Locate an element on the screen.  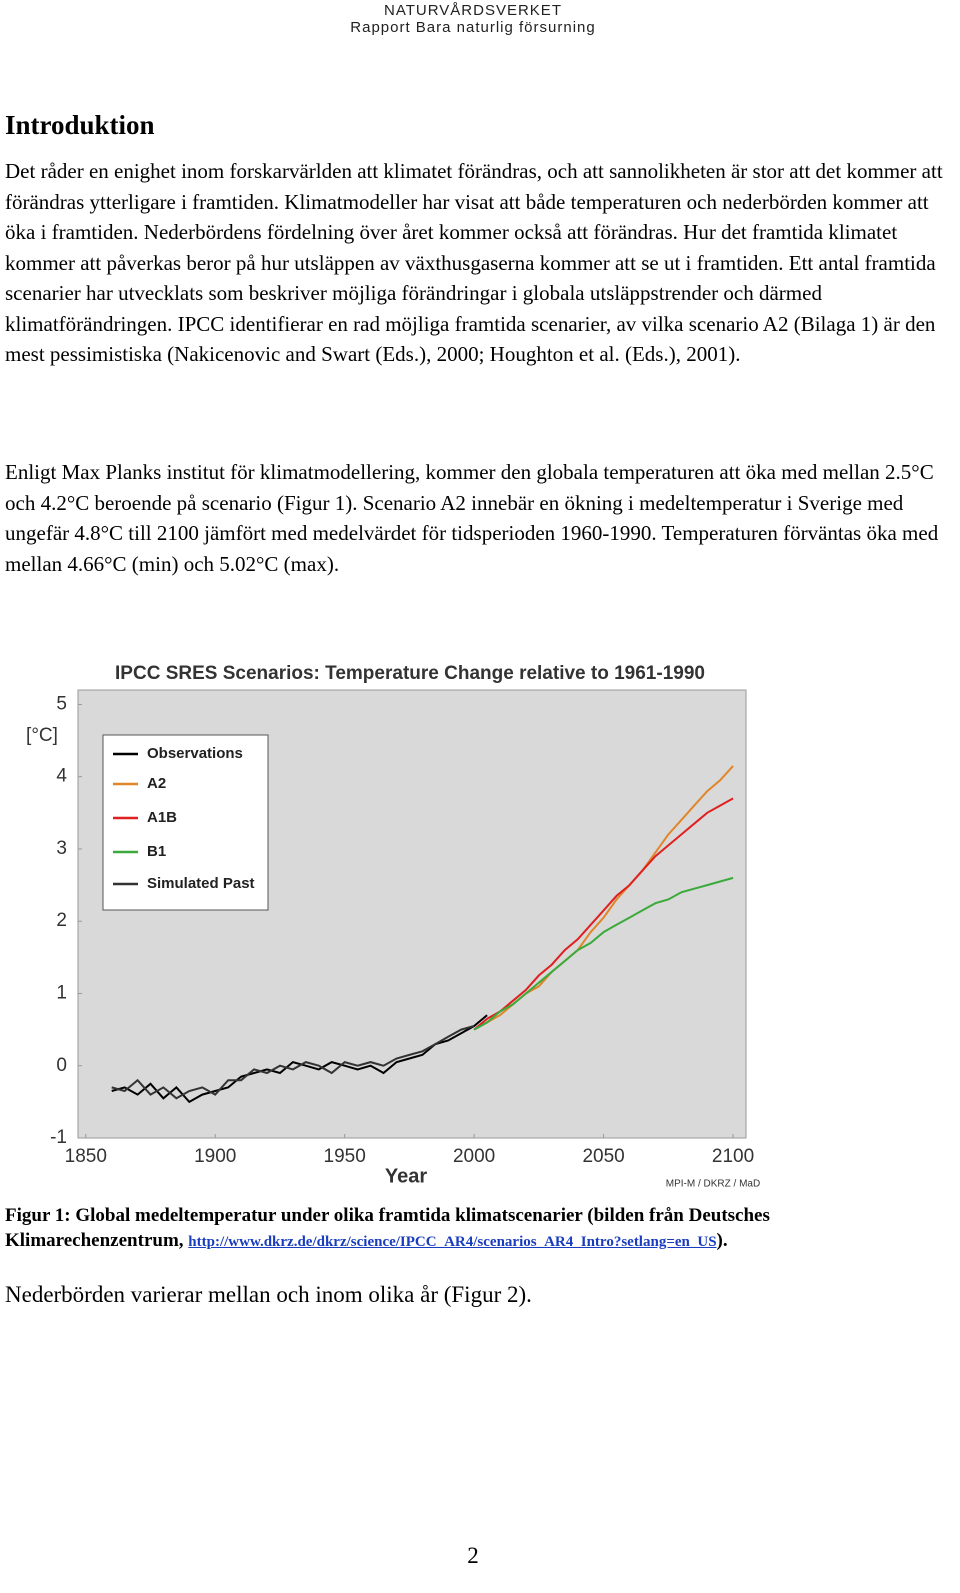
y-tick-label: 3 is located at coordinates (61, 848).